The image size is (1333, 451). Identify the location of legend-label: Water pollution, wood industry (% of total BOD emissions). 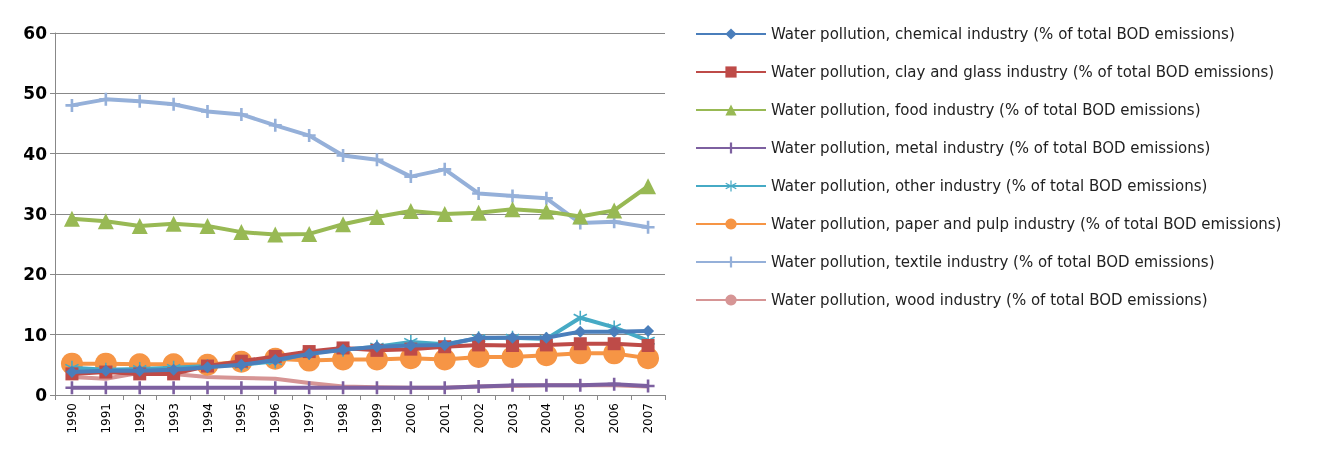
(989, 300).